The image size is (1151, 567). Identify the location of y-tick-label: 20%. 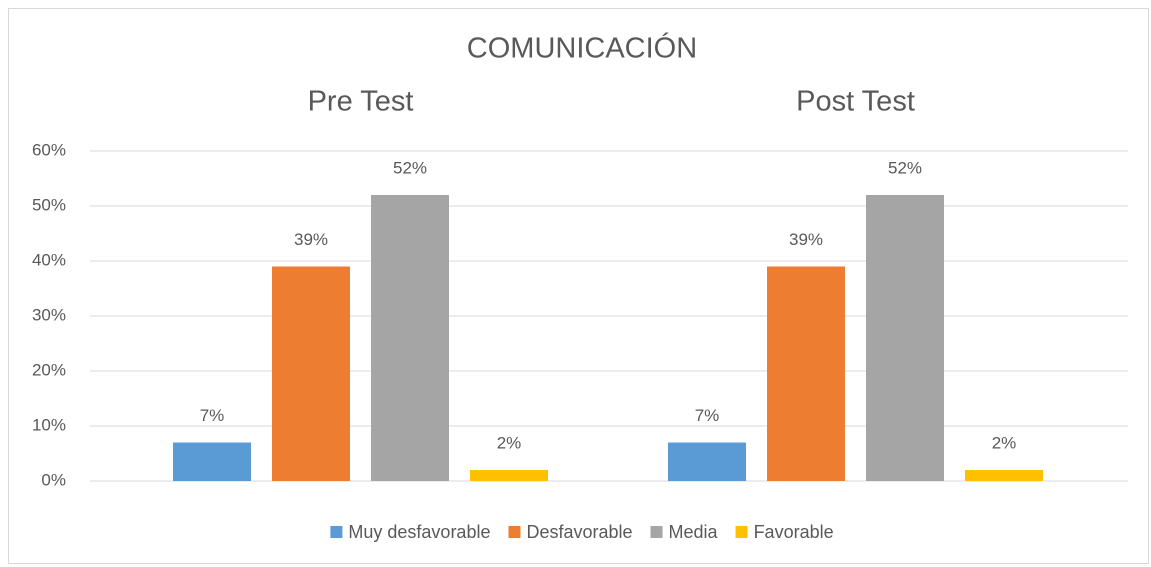
(49, 369).